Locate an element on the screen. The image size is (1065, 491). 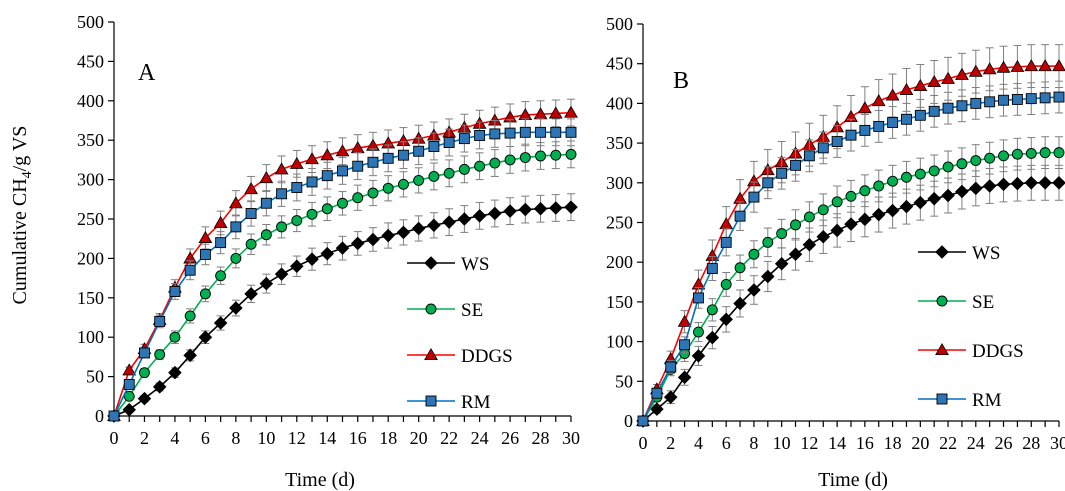
x-tick-label: 22 is located at coordinates (449, 438).